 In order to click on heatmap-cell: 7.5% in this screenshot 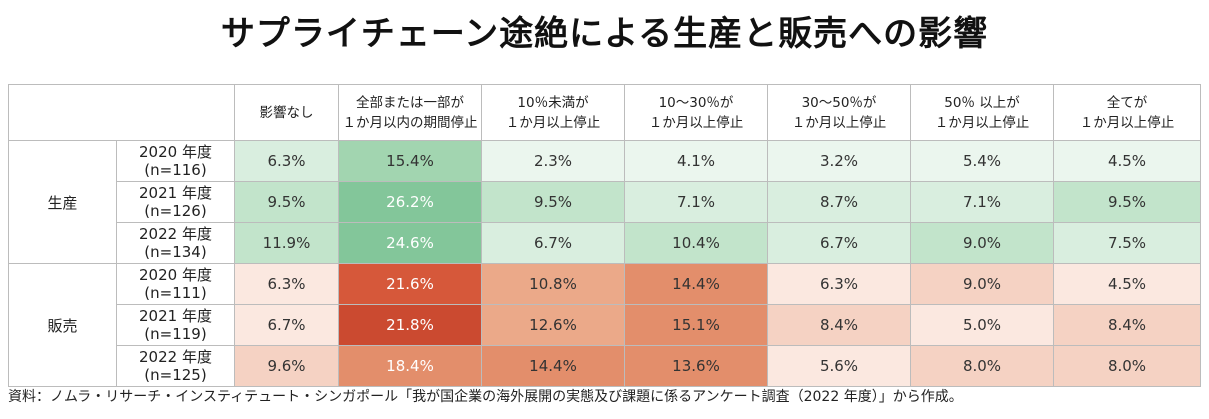, I will do `click(1127, 243)`.